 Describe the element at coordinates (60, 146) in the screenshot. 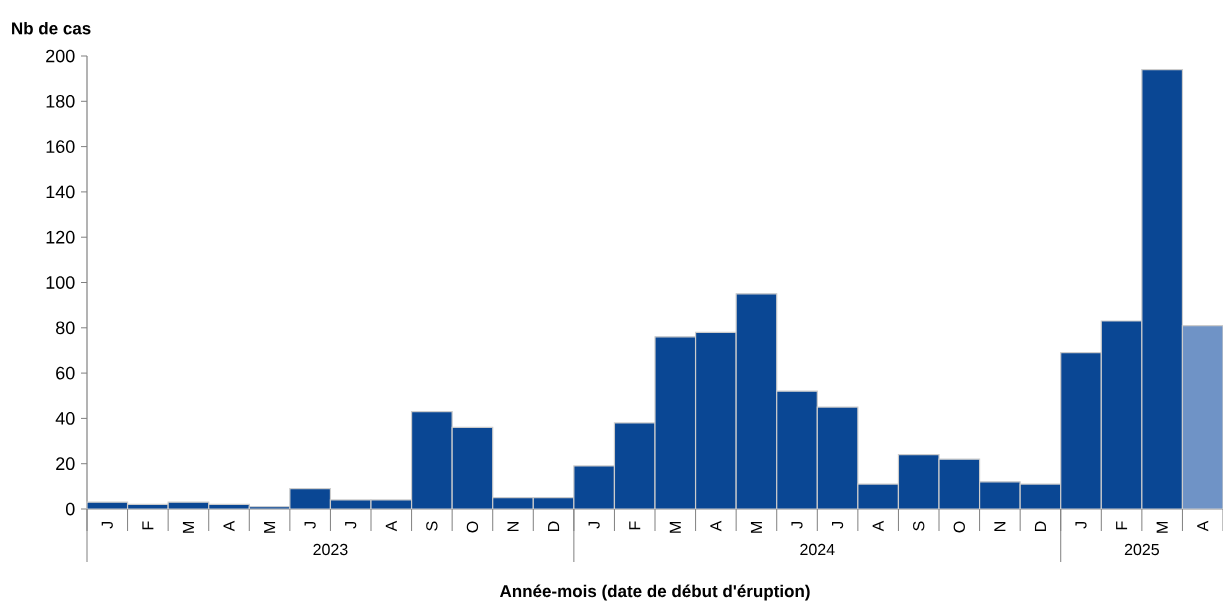

I see `y-tick-label: 160` at that location.